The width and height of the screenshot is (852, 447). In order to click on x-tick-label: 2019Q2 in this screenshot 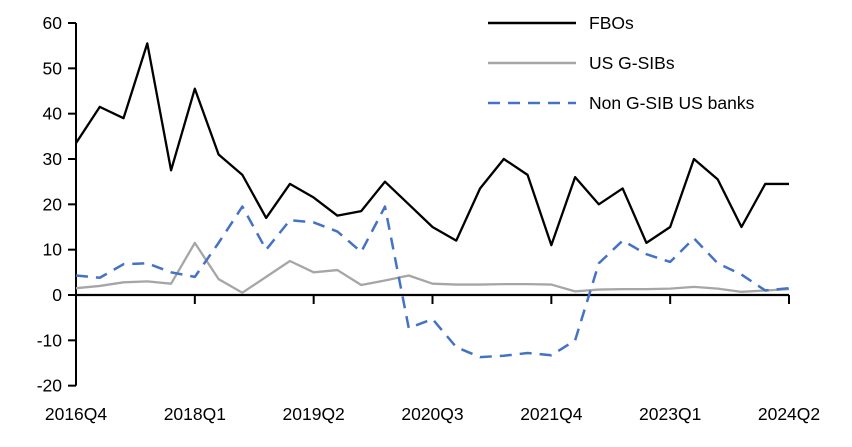, I will do `click(314, 414)`.